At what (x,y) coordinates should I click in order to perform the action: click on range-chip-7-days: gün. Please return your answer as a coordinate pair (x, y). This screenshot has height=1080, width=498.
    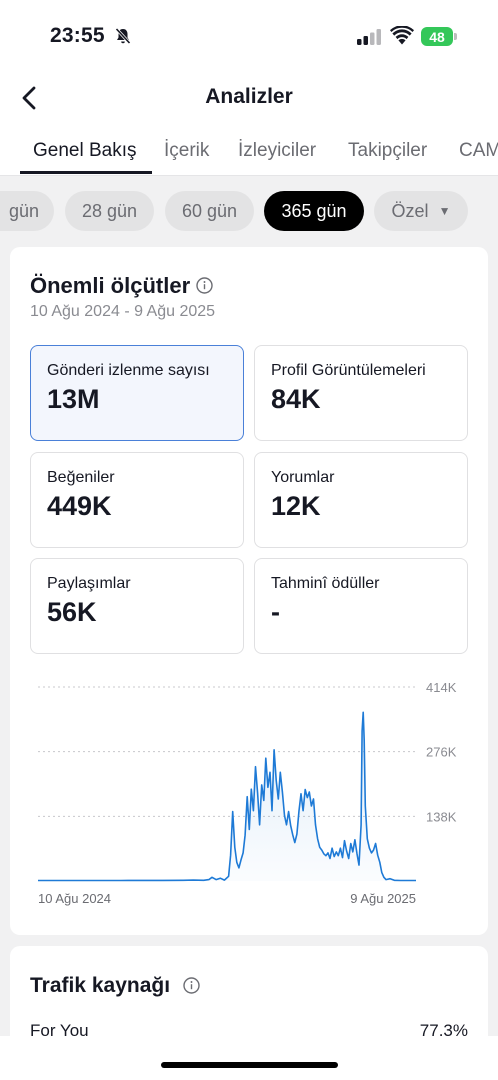
    Looking at the image, I should click on (27, 211).